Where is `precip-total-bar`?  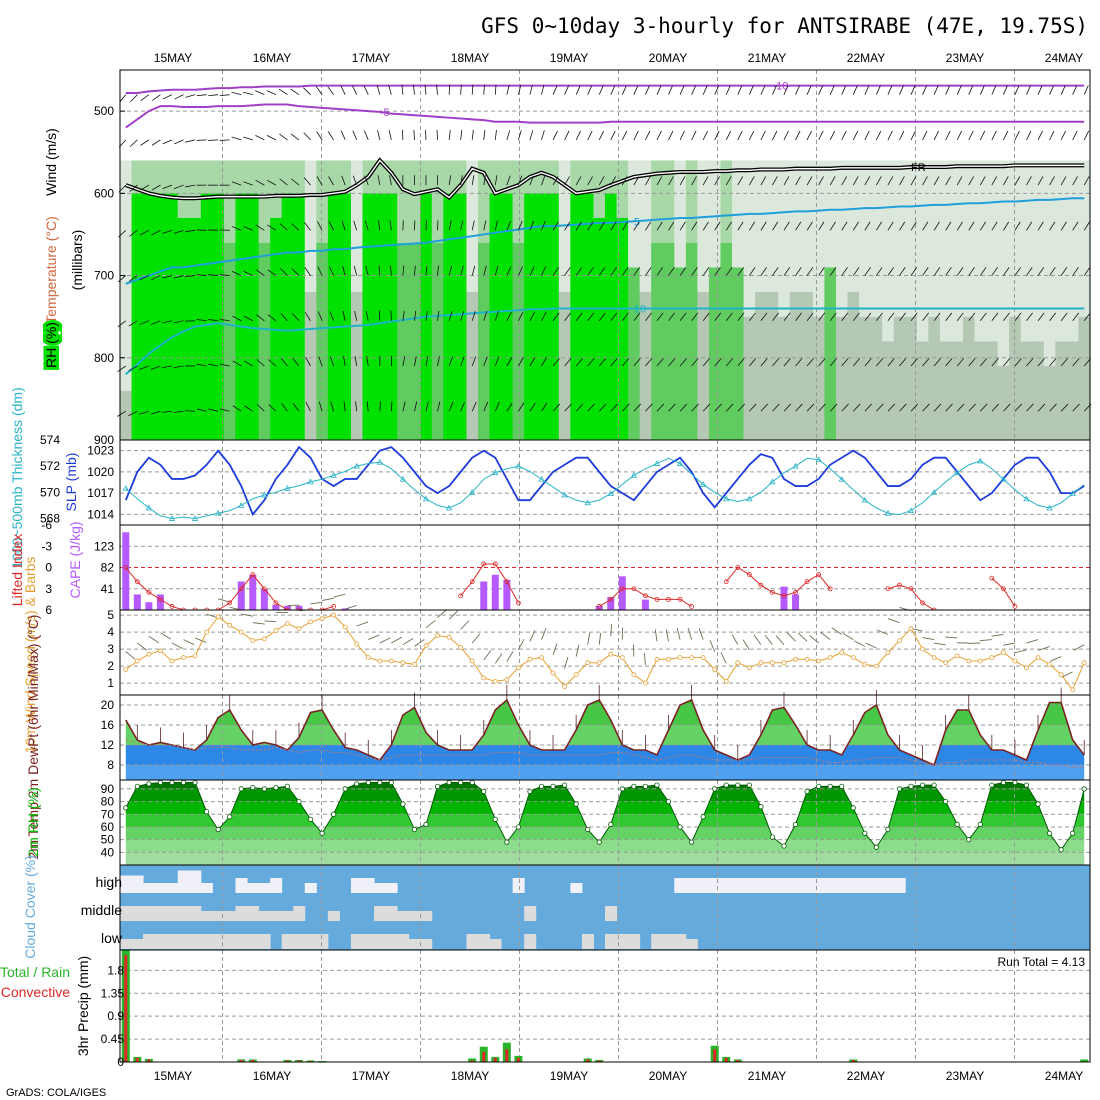
precip-total-bar is located at coordinates (472, 1060).